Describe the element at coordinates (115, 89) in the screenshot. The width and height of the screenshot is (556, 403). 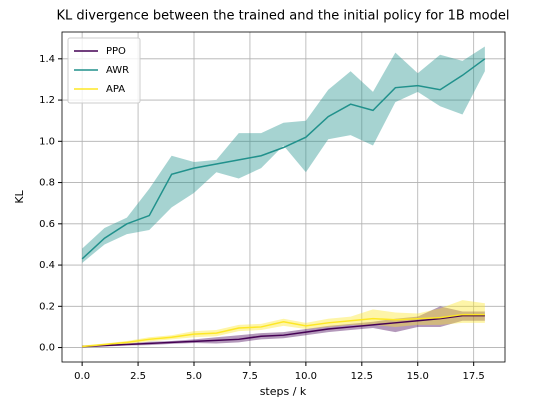
I see `legend-label: APA` at that location.